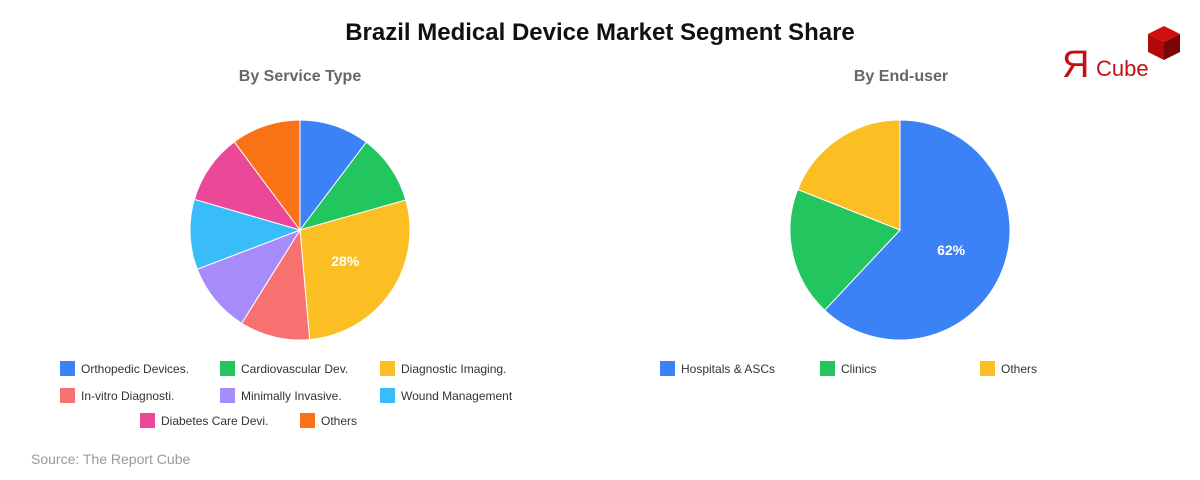 Image resolution: width=1200 pixels, height=480 pixels. Describe the element at coordinates (454, 368) in the screenshot. I see `legend-label: Diagnostic Imaging.` at that location.